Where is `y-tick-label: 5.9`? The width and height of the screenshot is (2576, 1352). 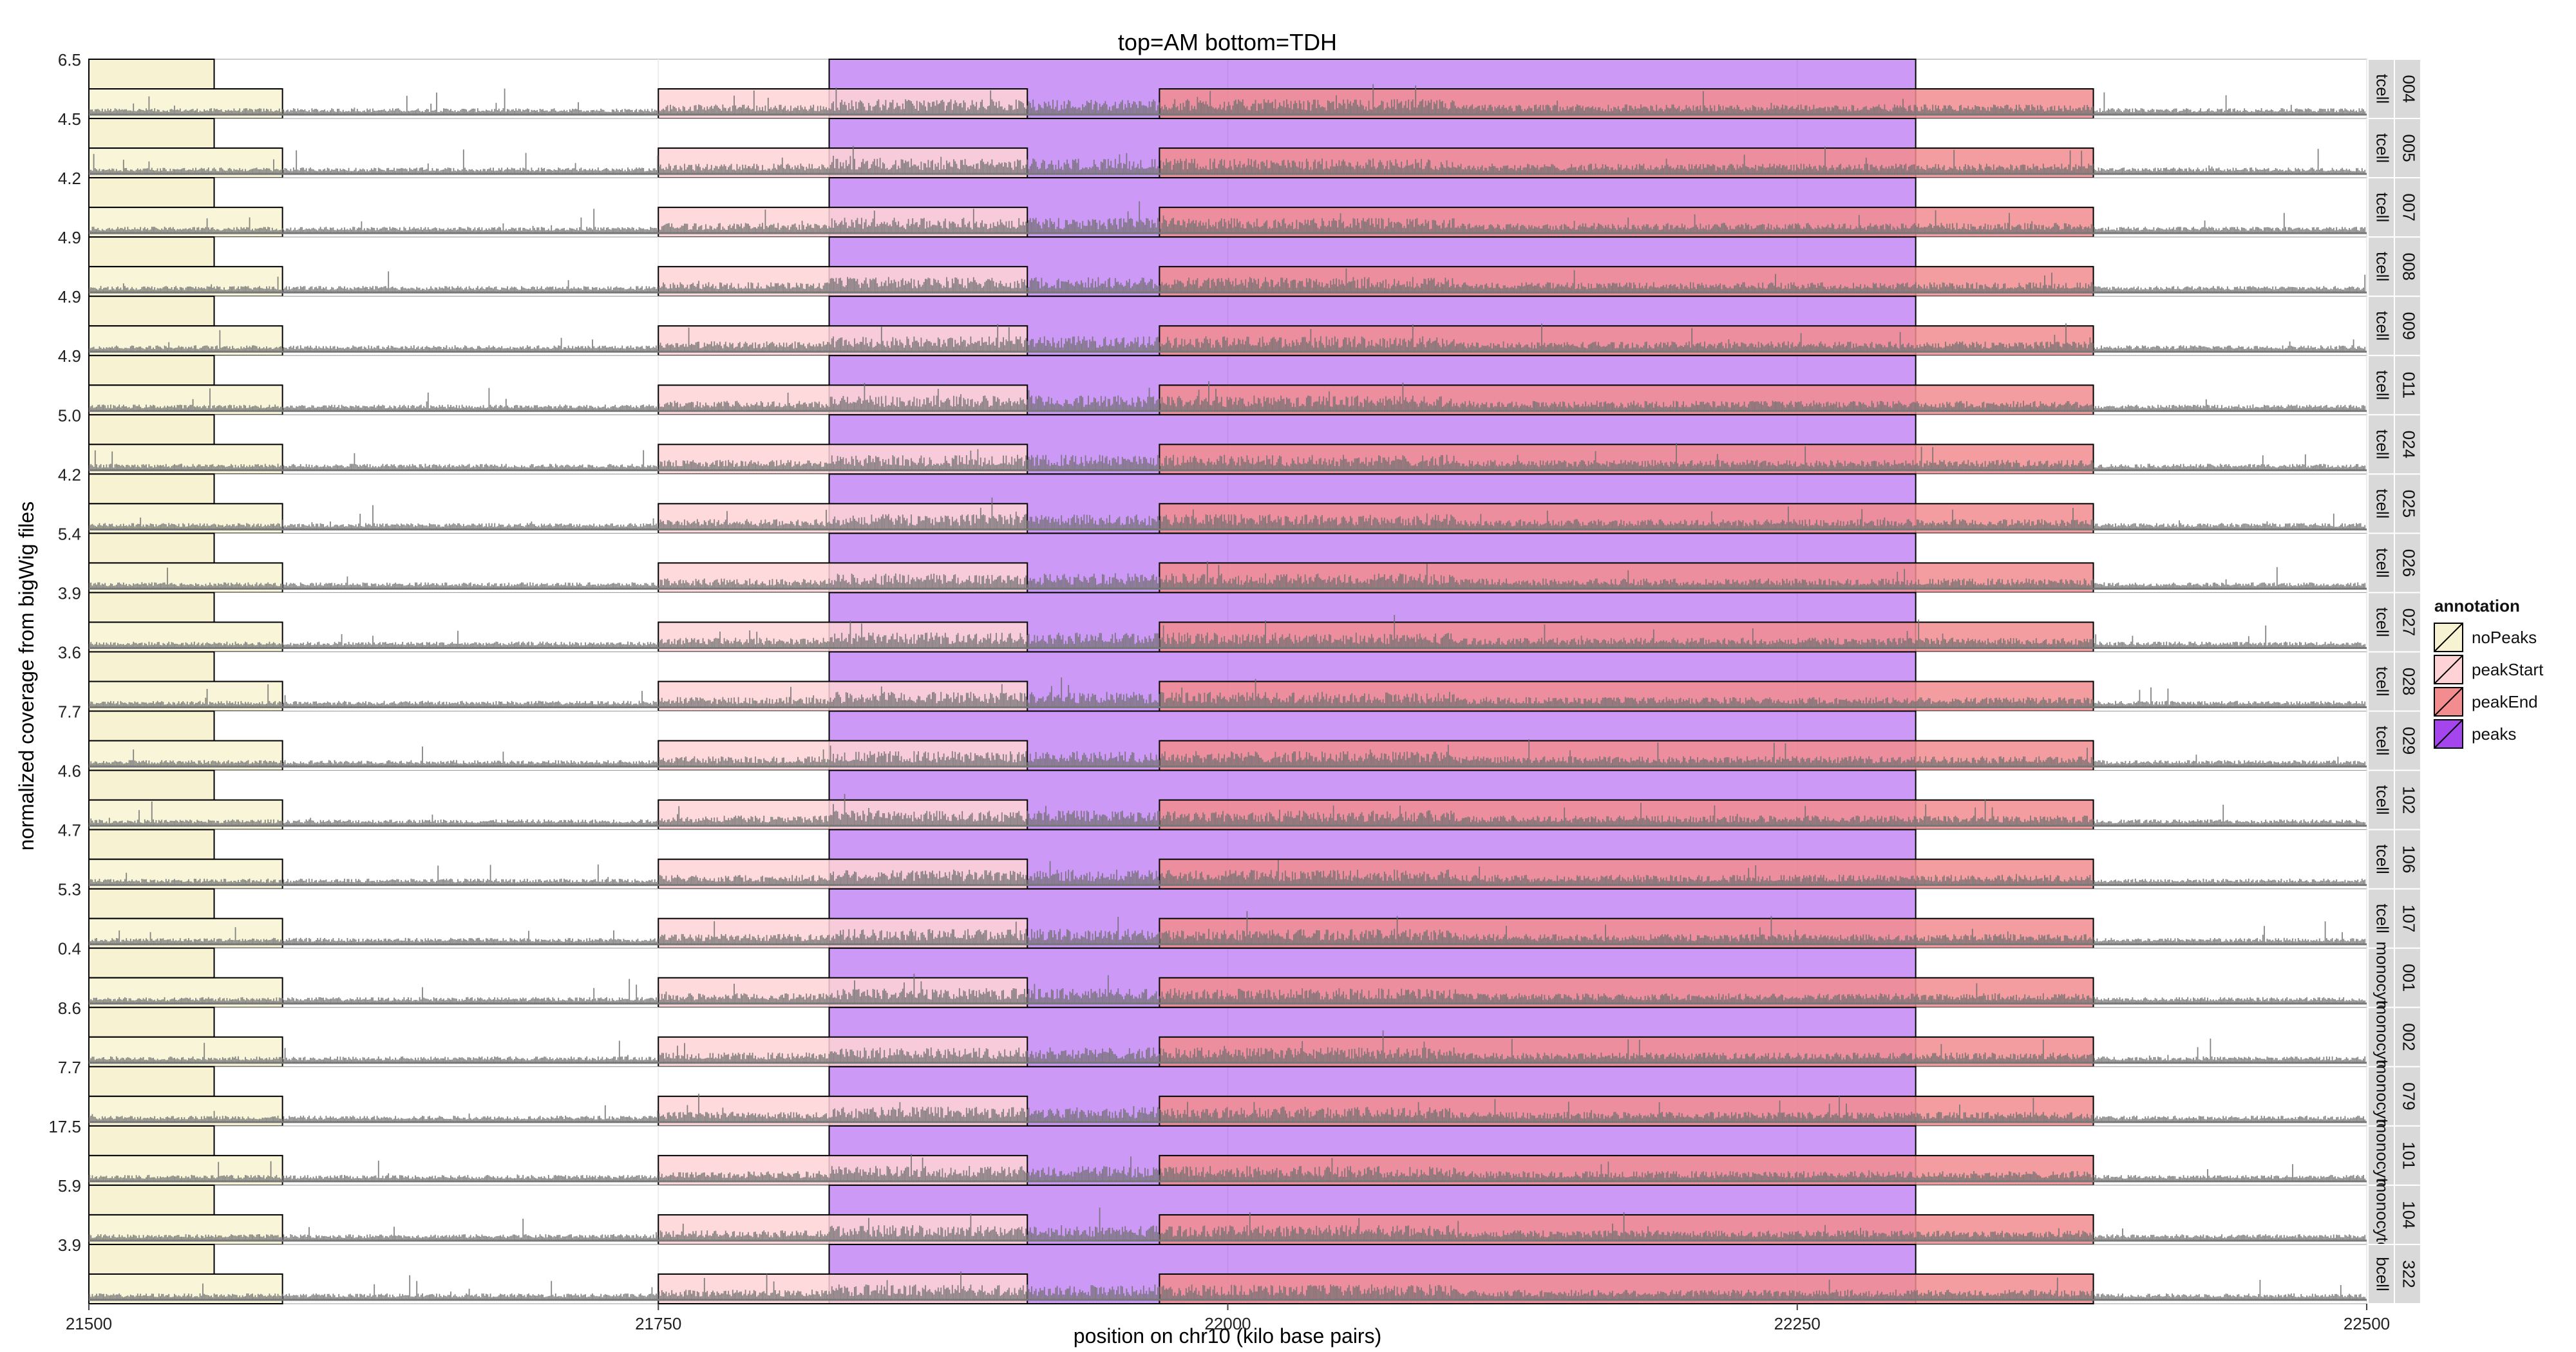
y-tick-label: 5.9 is located at coordinates (69, 1186).